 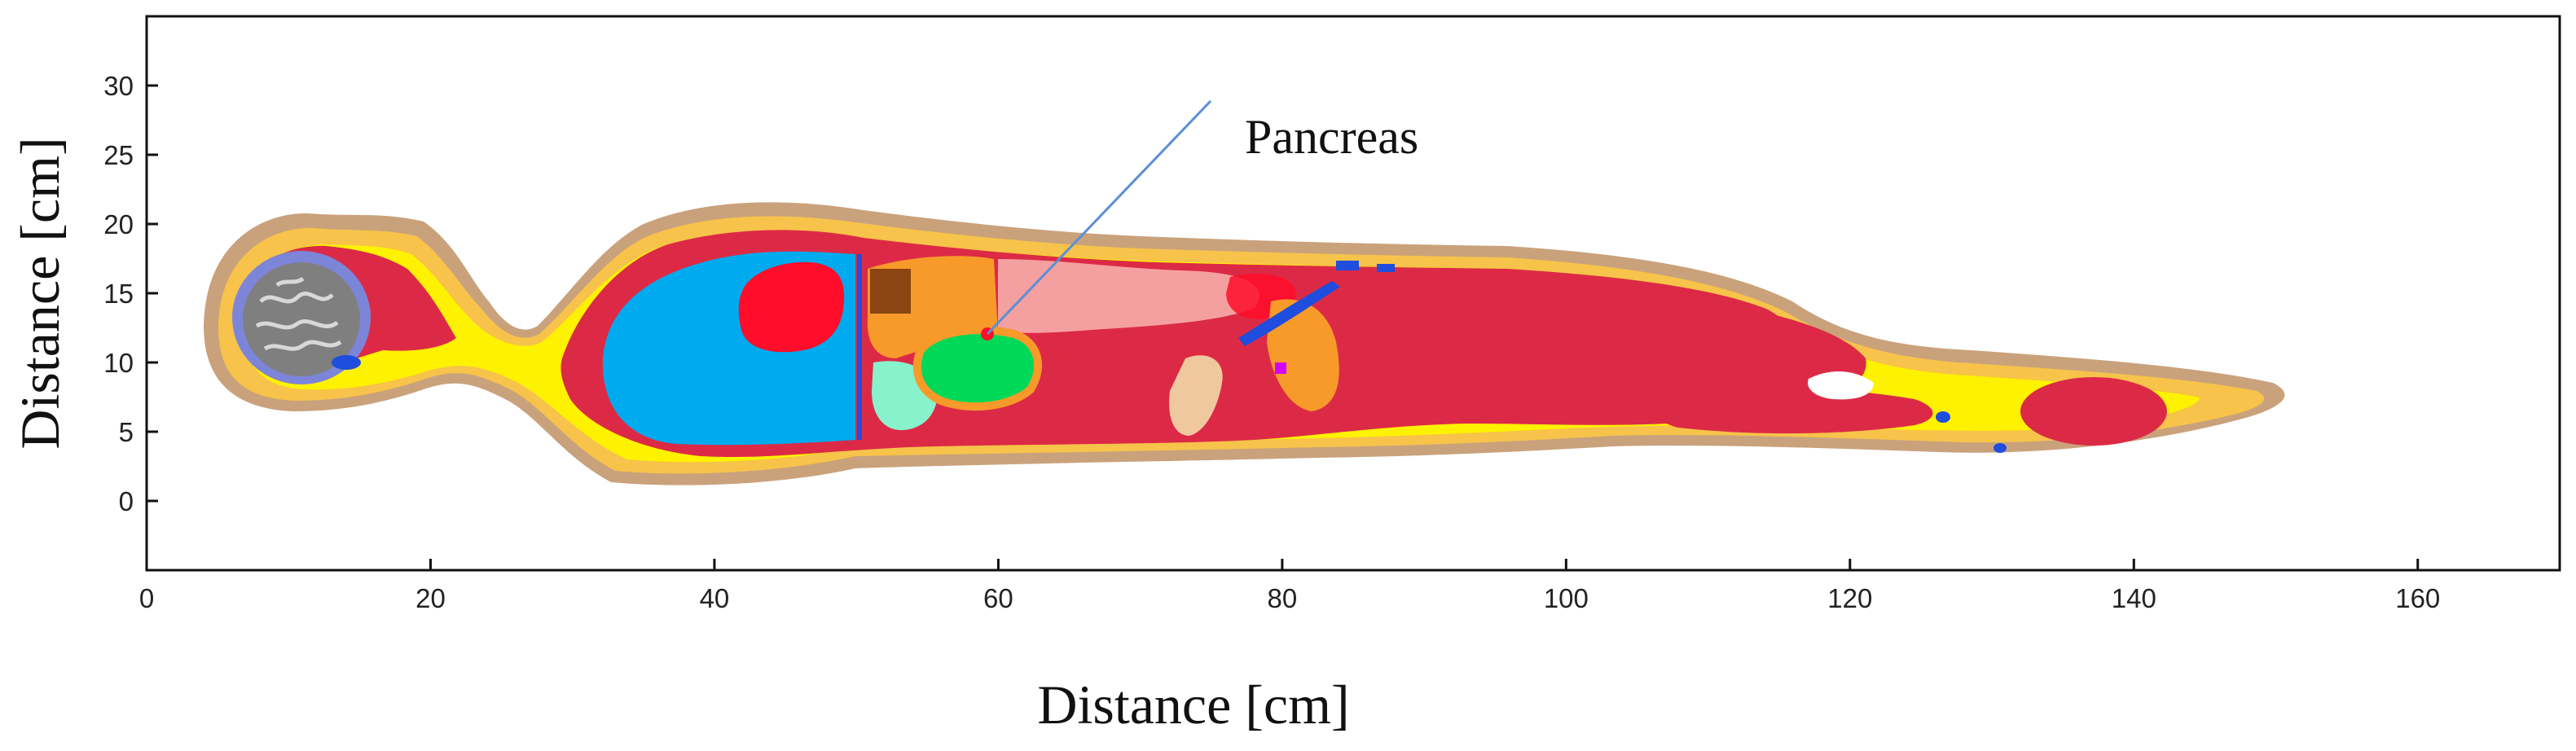 I want to click on x-tick-label: 100, so click(x=1566, y=598).